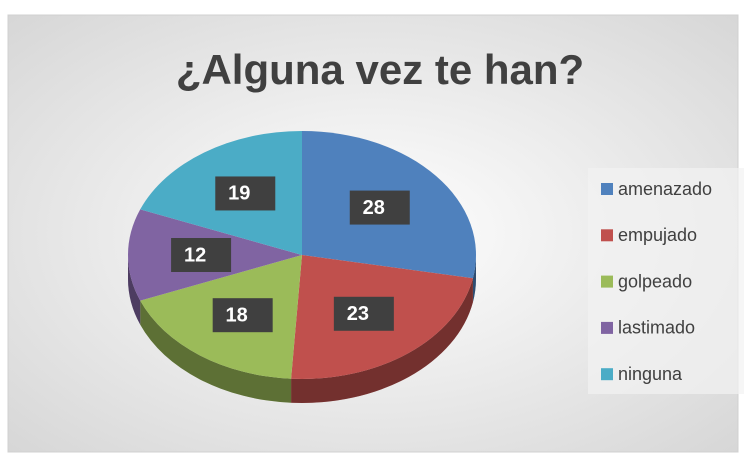  What do you see at coordinates (195, 255) in the screenshot?
I see `data-label: 12` at bounding box center [195, 255].